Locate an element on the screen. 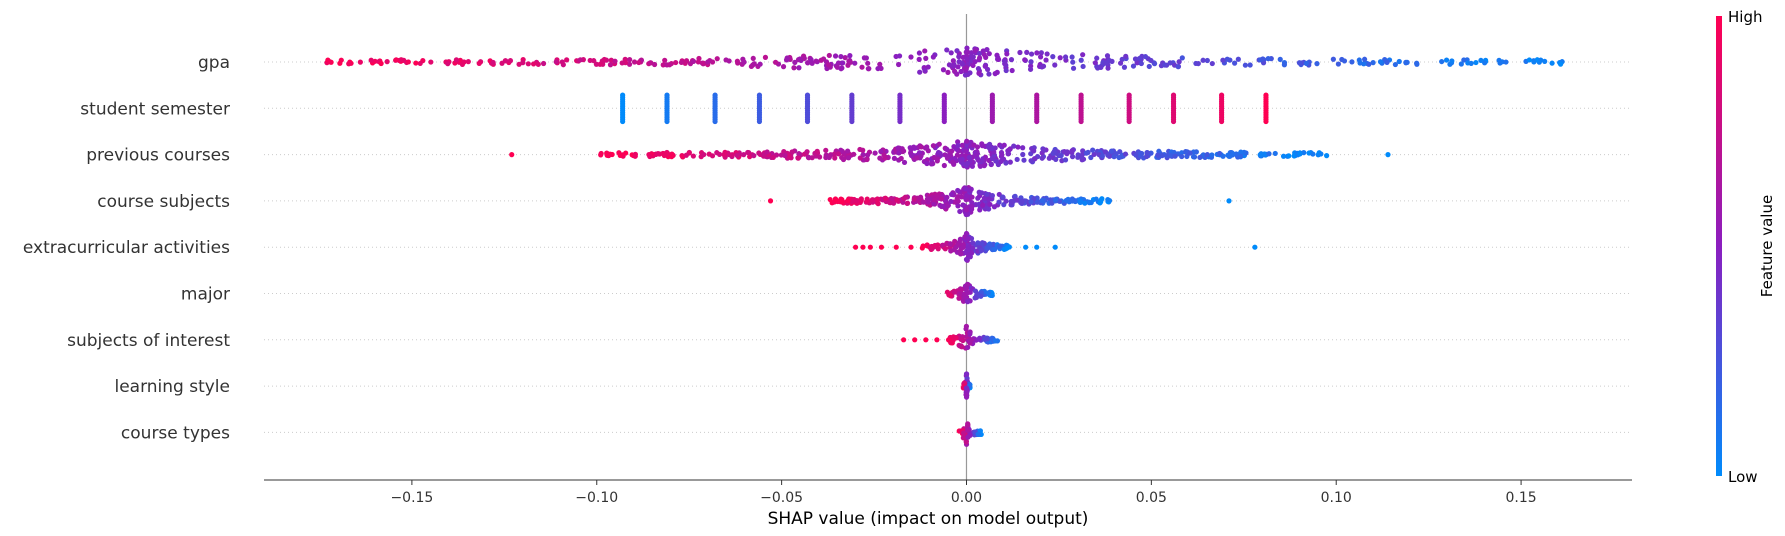  feature-row-points is located at coordinates (951, 337).